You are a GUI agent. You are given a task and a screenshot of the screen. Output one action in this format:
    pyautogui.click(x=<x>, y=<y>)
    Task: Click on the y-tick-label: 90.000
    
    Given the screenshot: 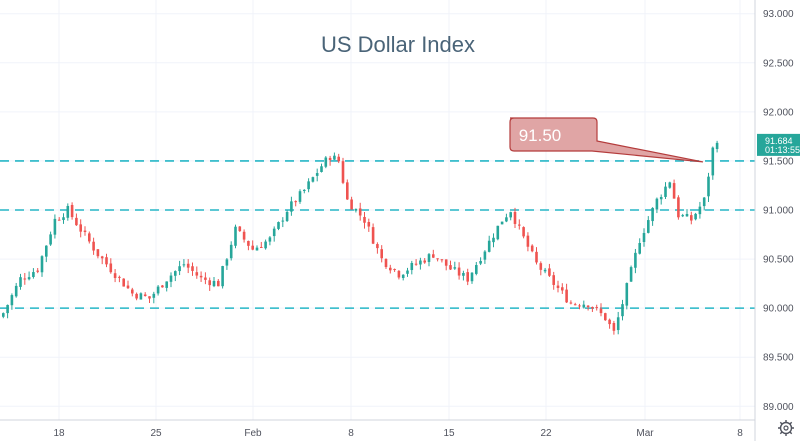 What is the action you would take?
    pyautogui.click(x=778, y=309)
    